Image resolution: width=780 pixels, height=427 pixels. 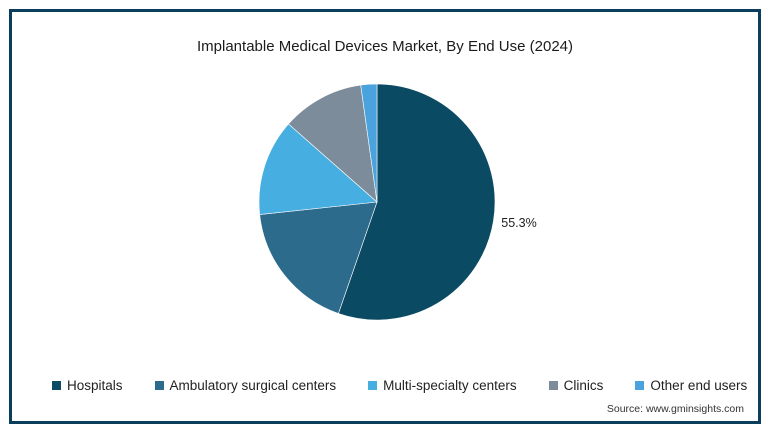 I want to click on data-label-hospitals: 55.3%, so click(x=518, y=223).